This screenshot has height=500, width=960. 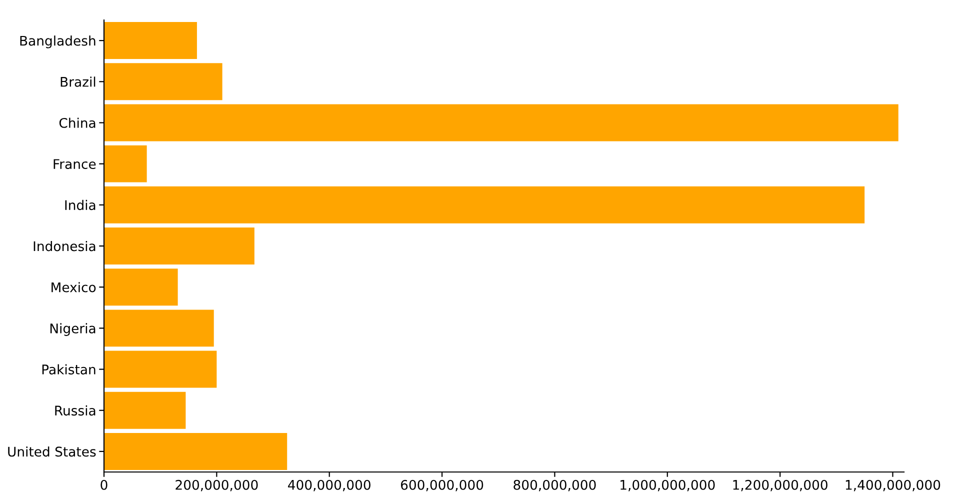 What do you see at coordinates (52, 451) in the screenshot?
I see `y-tick-label: United States` at bounding box center [52, 451].